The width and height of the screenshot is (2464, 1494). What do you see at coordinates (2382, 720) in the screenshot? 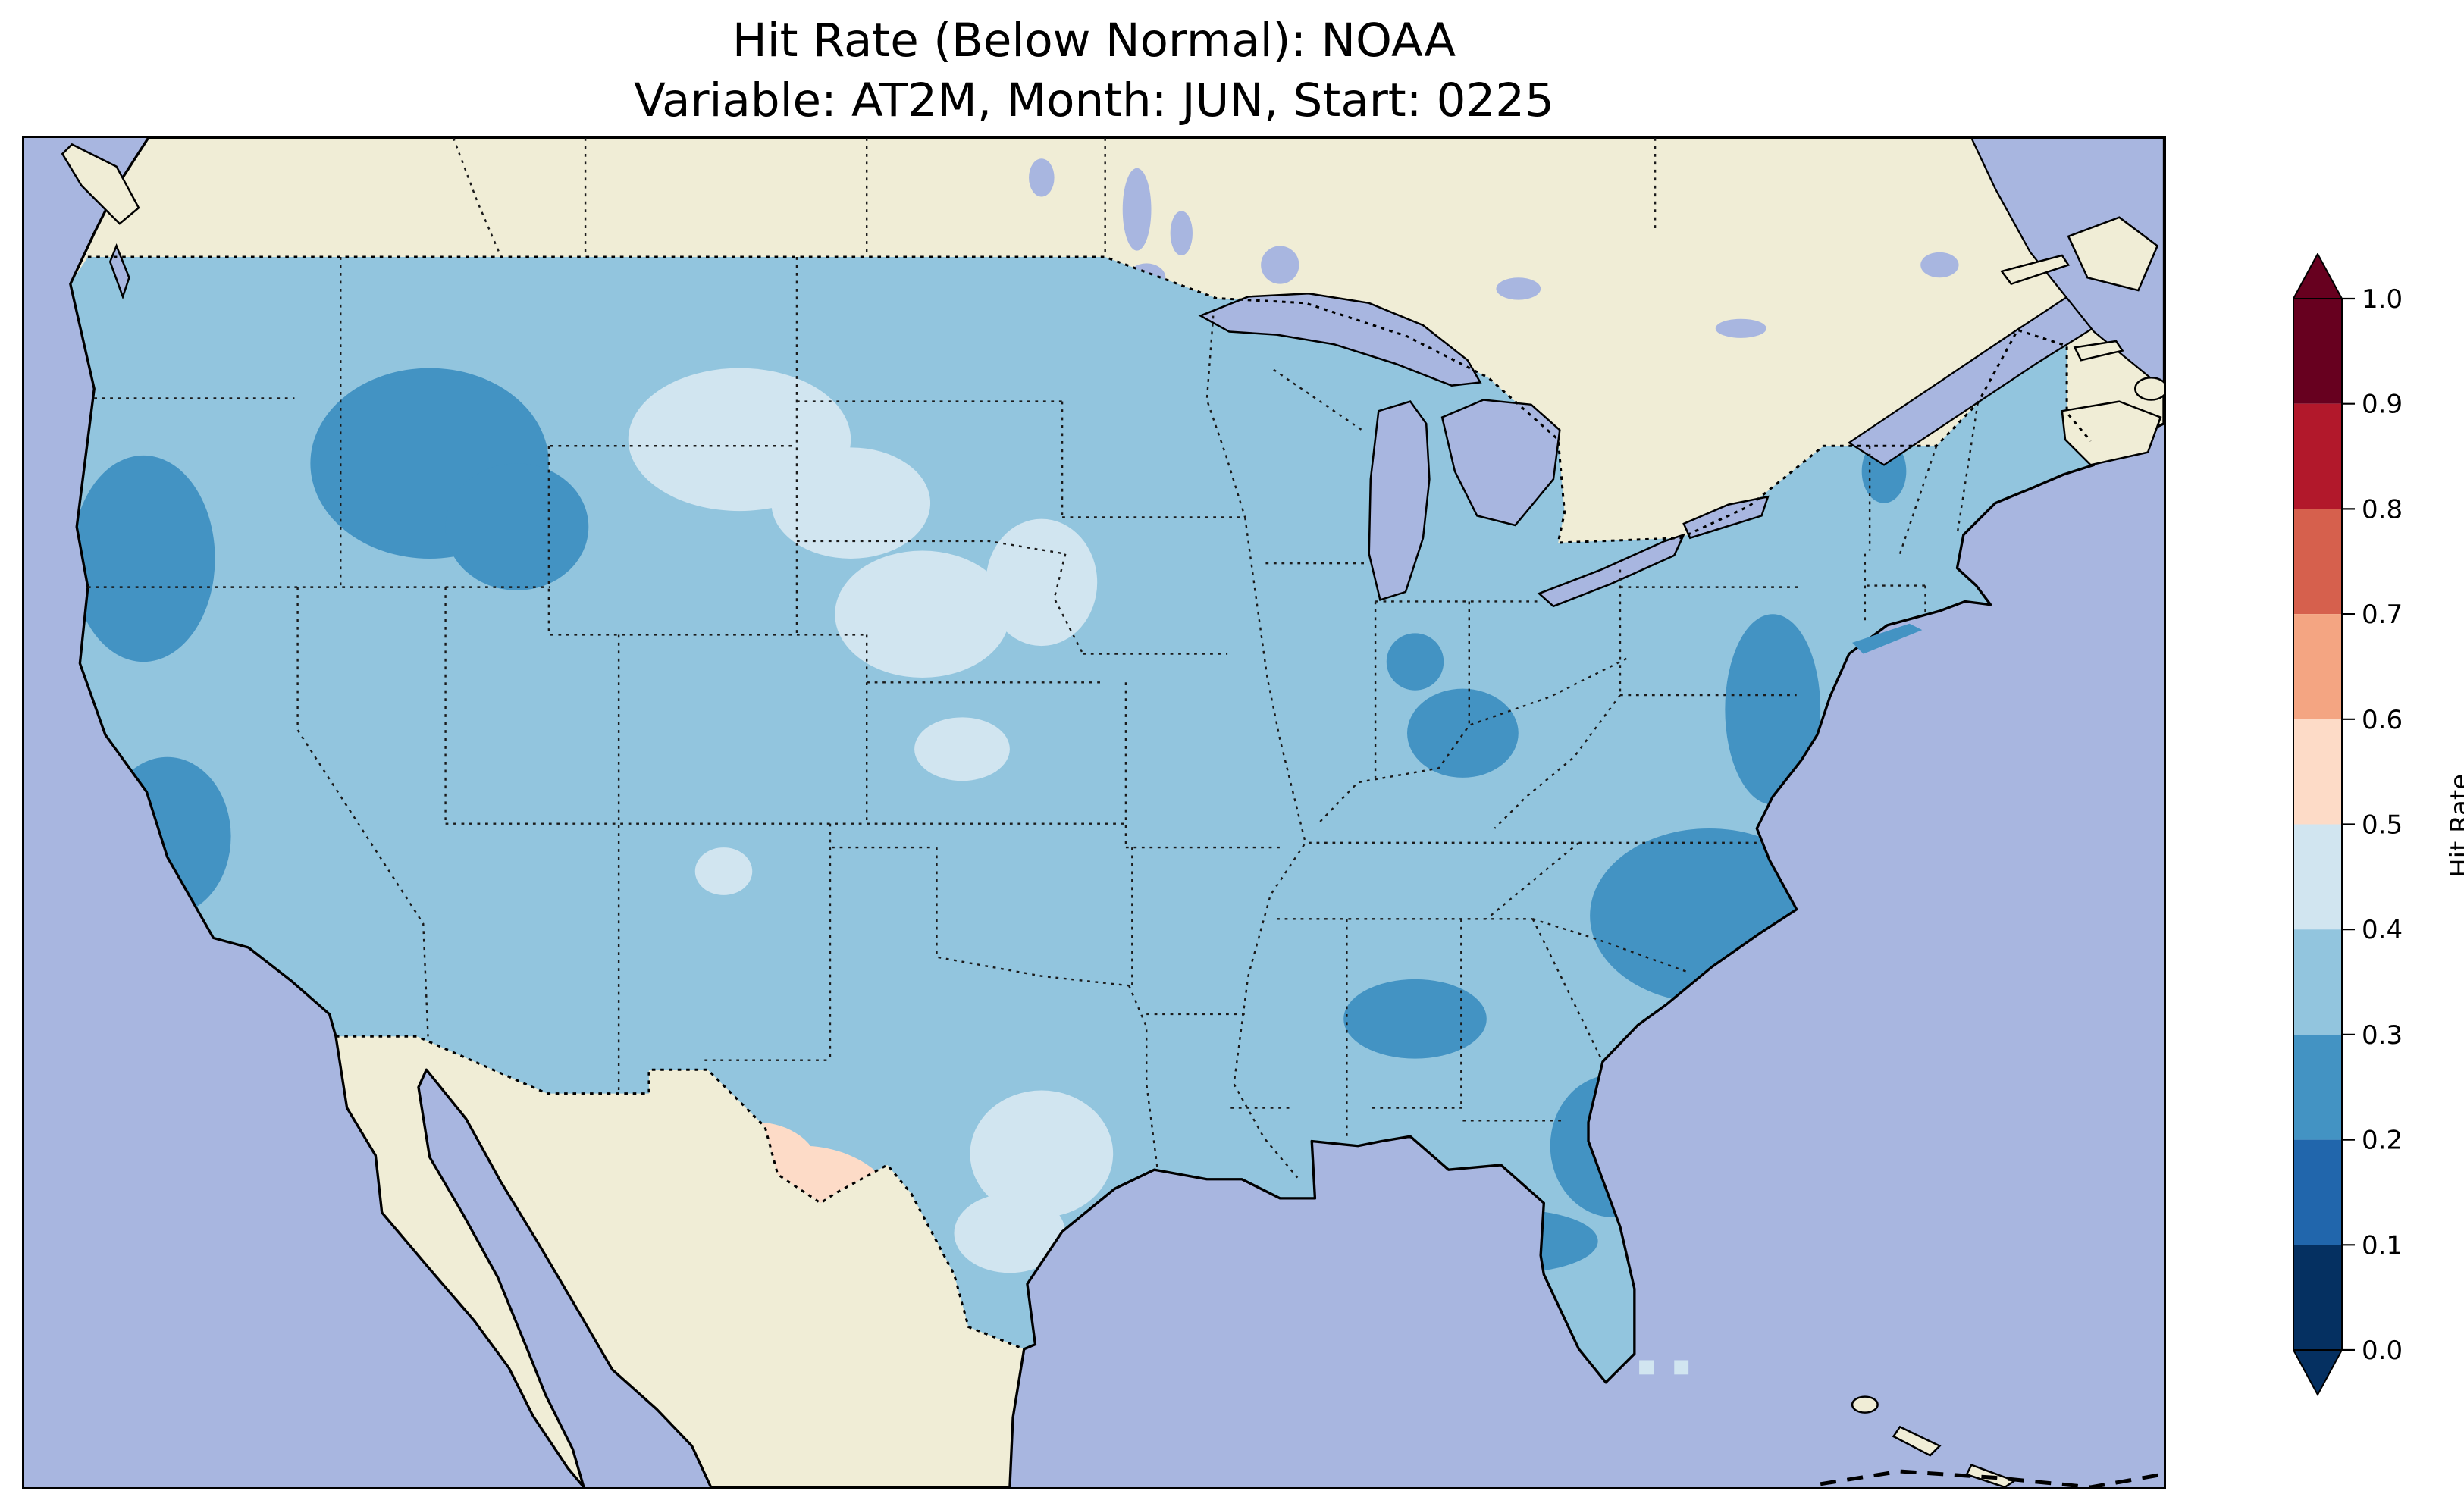
I see `colorbar-tick-label: 0.6` at bounding box center [2382, 720].